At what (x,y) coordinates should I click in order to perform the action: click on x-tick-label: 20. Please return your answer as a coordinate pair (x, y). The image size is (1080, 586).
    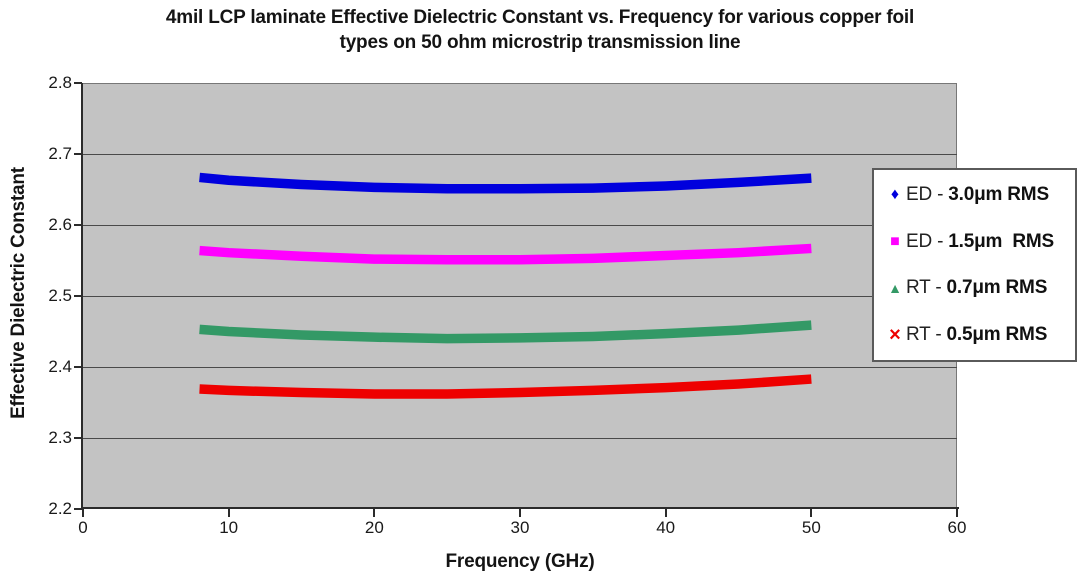
    Looking at the image, I should click on (374, 527).